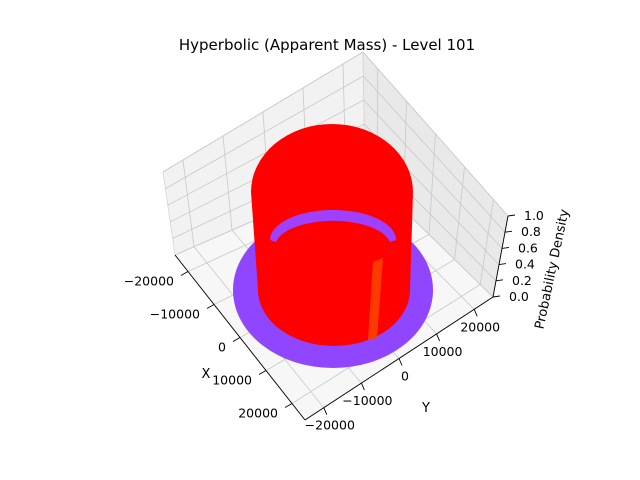 This screenshot has height=480, width=640. What do you see at coordinates (258, 413) in the screenshot?
I see `x-tick-label: 20000` at bounding box center [258, 413].